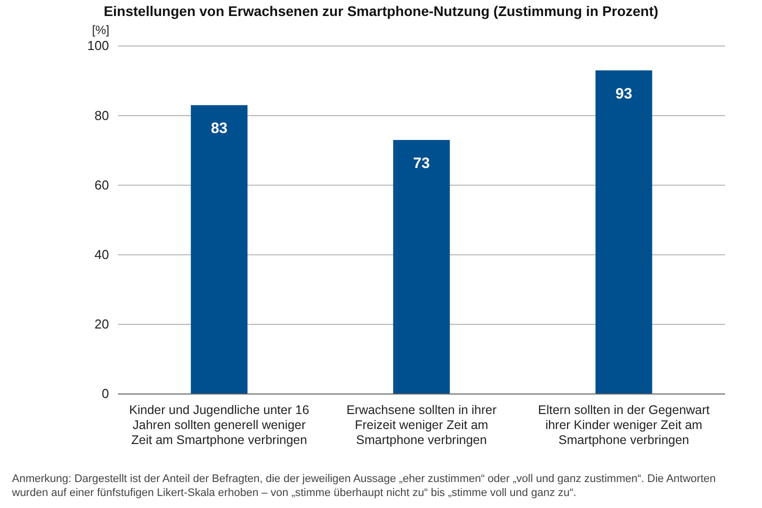  Describe the element at coordinates (219, 129) in the screenshot. I see `data-label: 83` at that location.